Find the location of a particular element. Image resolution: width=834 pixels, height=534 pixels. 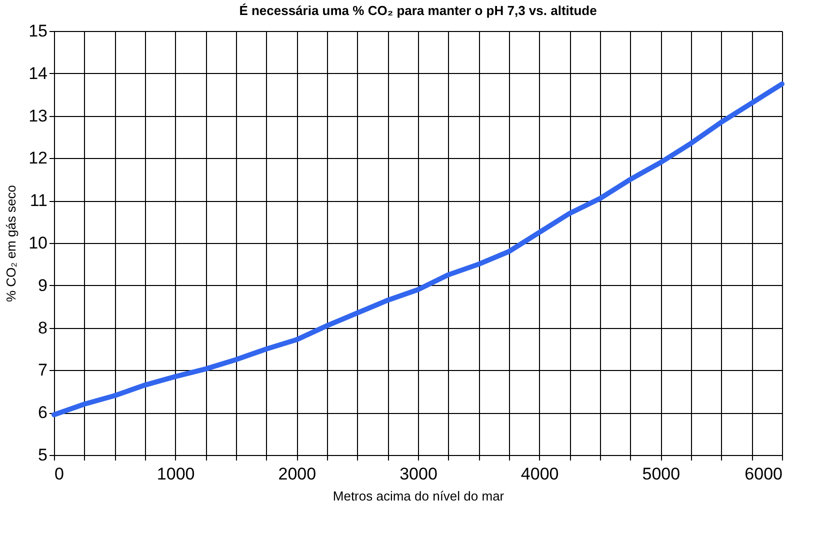

x-axis-title: Metros acima do nível do mar is located at coordinates (418, 496).